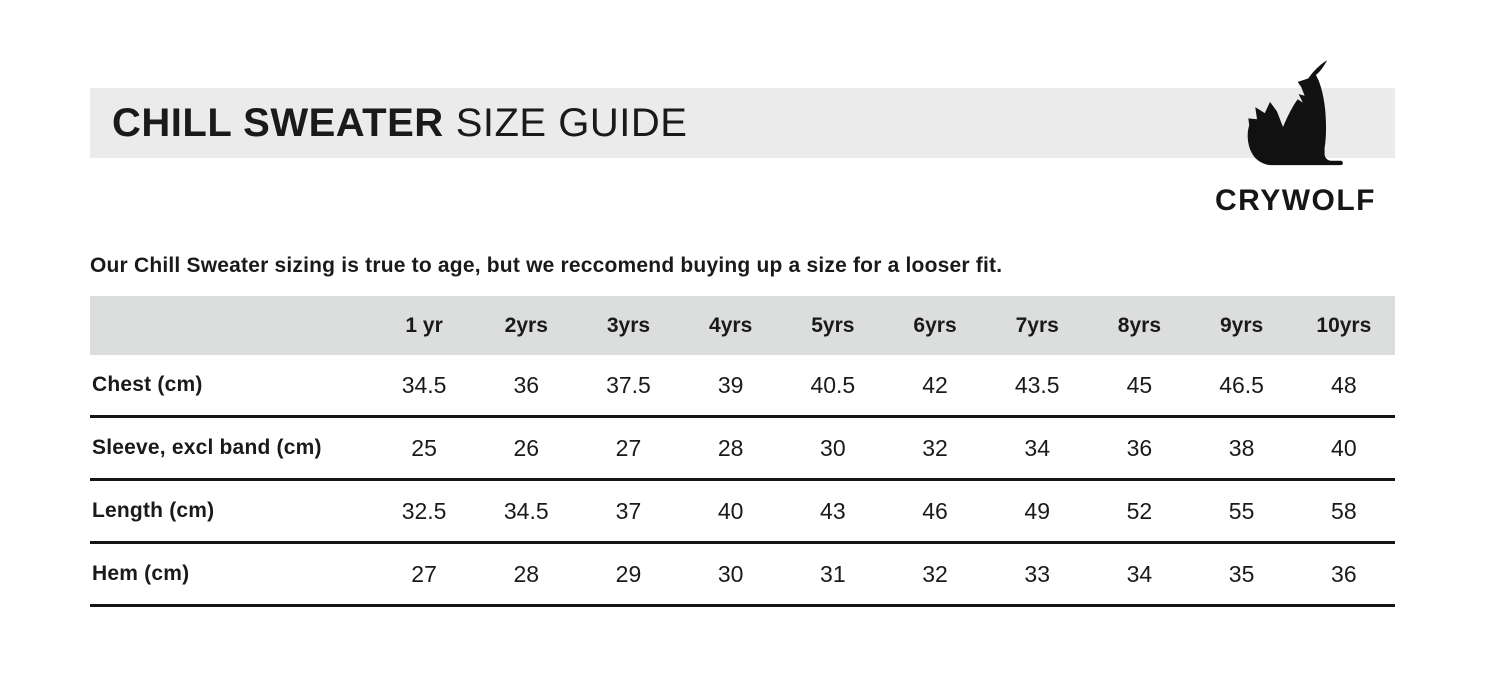 The width and height of the screenshot is (1488, 697). I want to click on header-cell-age: 3yrs, so click(628, 325).